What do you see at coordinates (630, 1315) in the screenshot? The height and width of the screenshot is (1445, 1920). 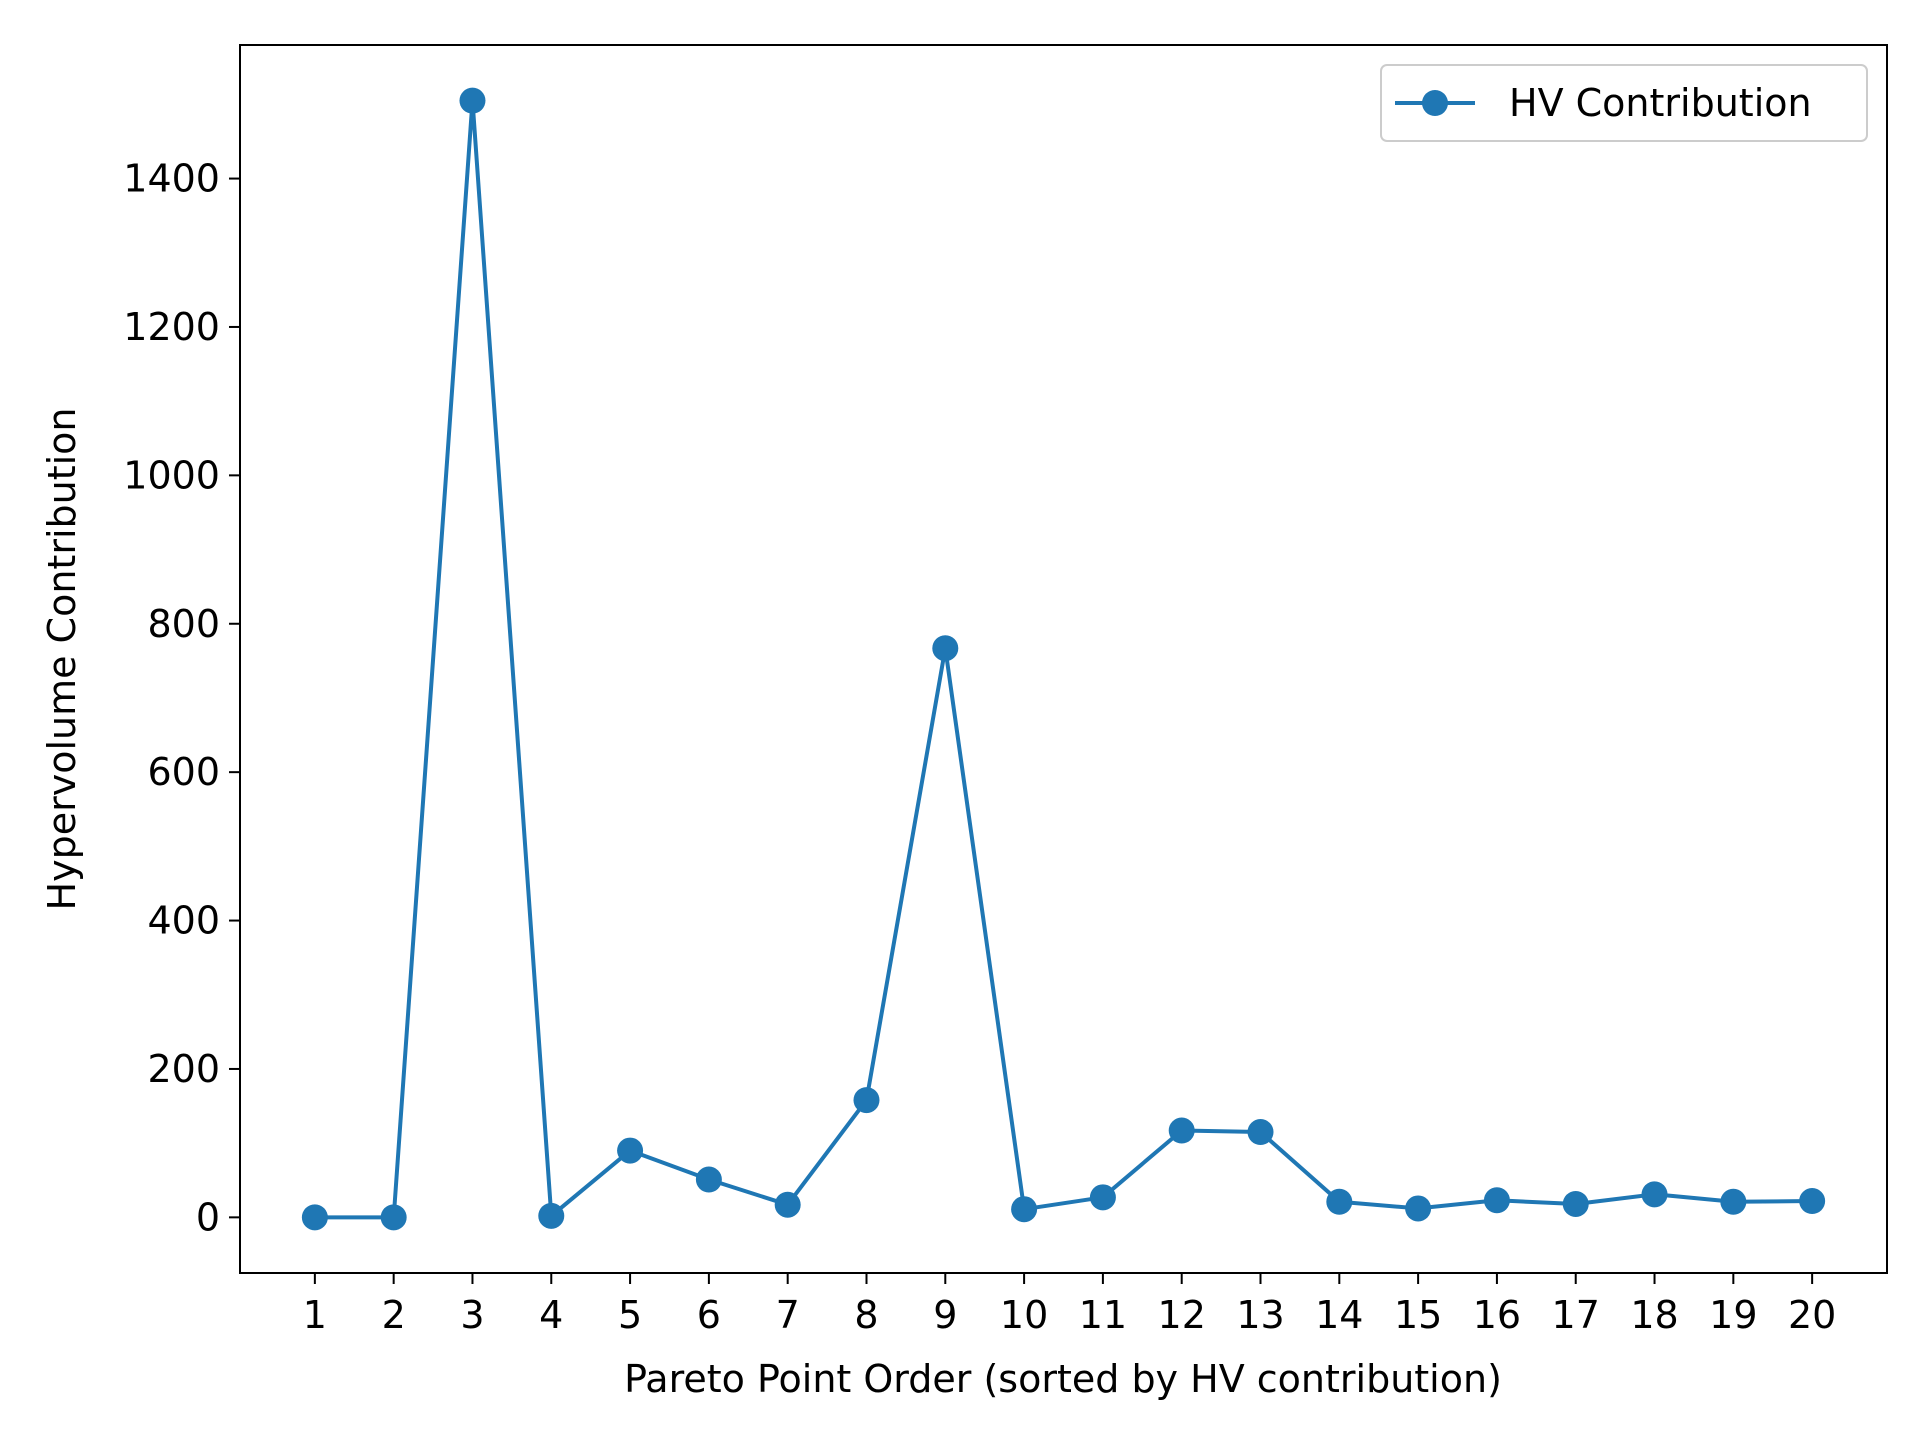 I see `x-tick-label: 5` at bounding box center [630, 1315].